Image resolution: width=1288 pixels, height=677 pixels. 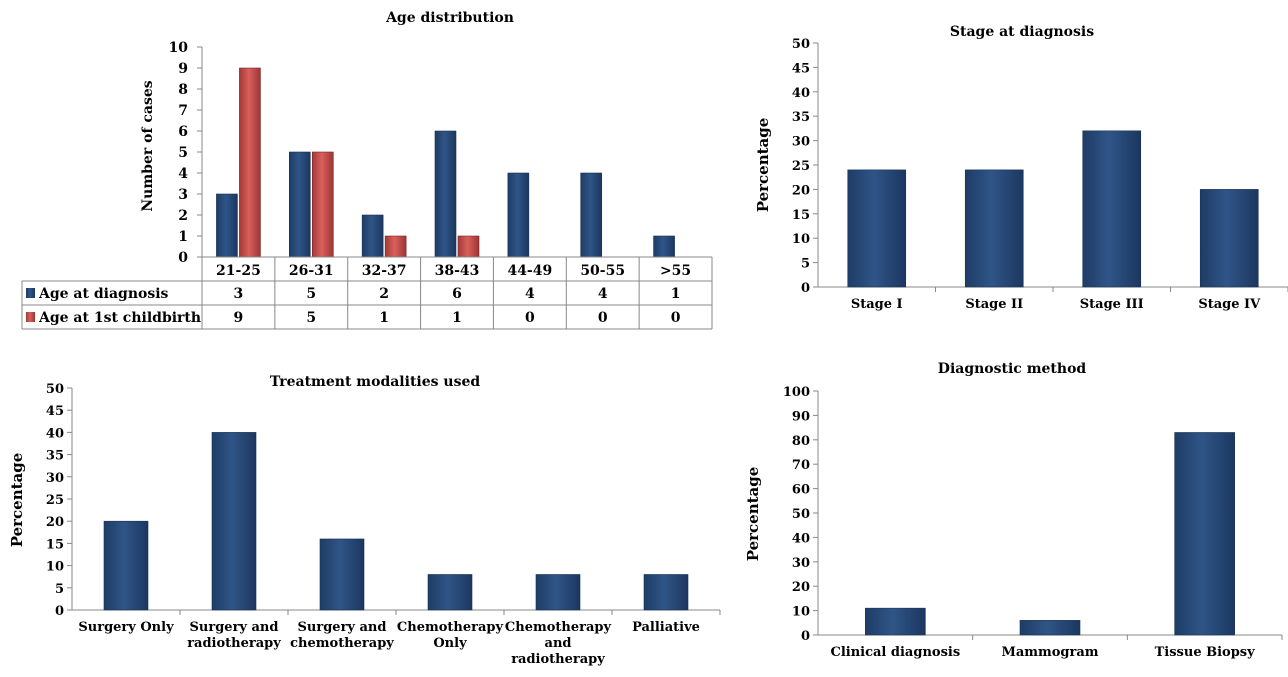 I want to click on y-tick-label: 8, so click(x=183, y=90).